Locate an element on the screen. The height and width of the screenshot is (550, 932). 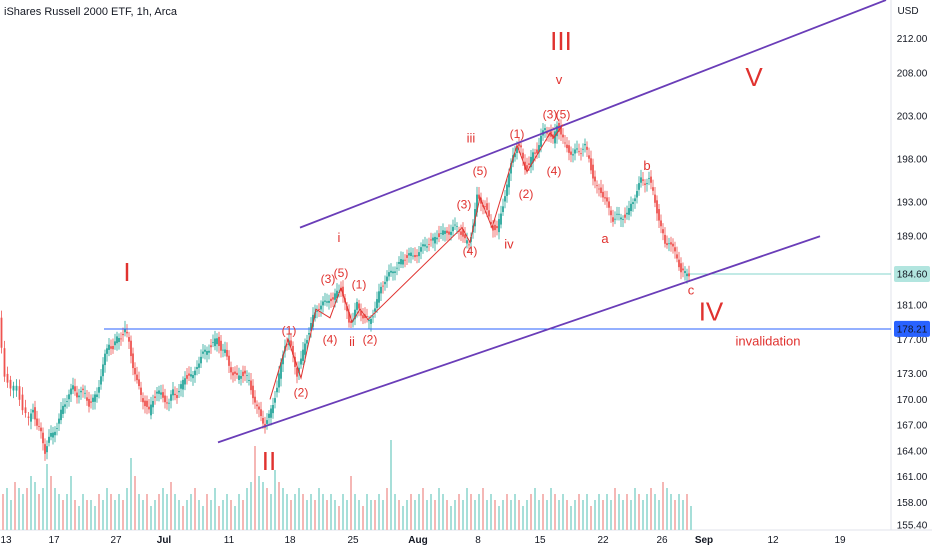
x-tick-label: 19 is located at coordinates (840, 540).